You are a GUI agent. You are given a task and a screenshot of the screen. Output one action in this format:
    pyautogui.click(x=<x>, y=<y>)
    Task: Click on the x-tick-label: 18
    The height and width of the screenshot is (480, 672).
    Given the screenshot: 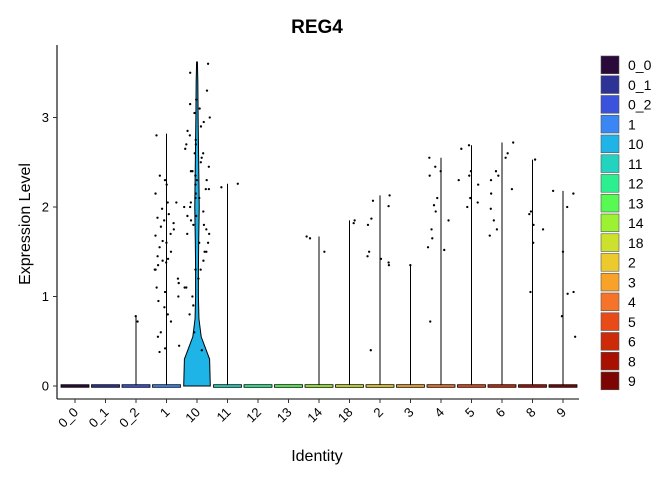 What is the action you would take?
    pyautogui.click(x=345, y=415)
    